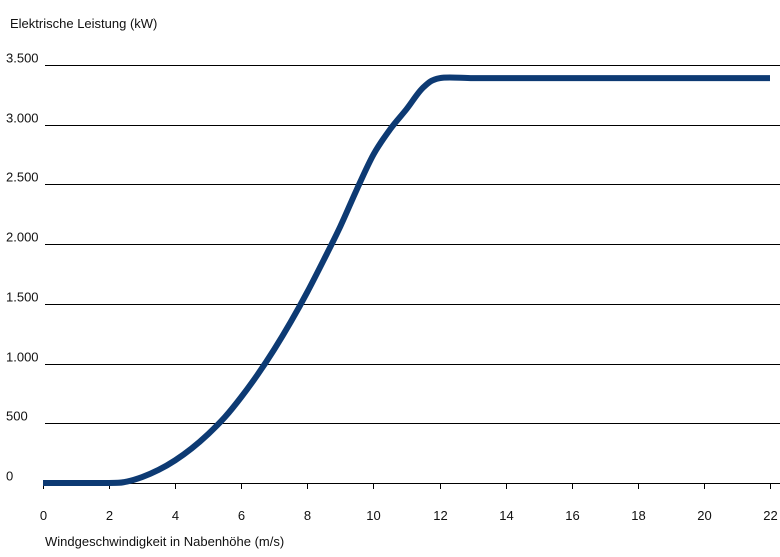 The height and width of the screenshot is (557, 780). Describe the element at coordinates (506, 515) in the screenshot. I see `x-tick-label-14: 14` at that location.